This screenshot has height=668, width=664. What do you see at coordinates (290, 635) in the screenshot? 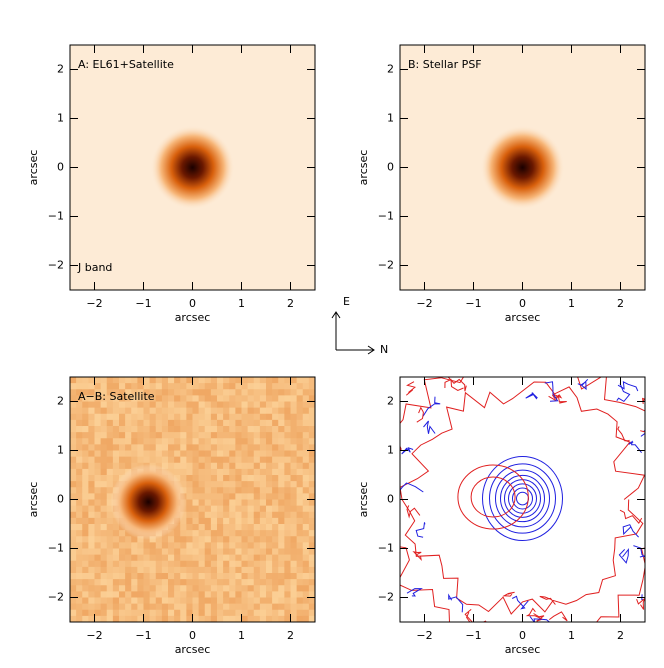
I see `x-tick-label: 2` at bounding box center [290, 635].